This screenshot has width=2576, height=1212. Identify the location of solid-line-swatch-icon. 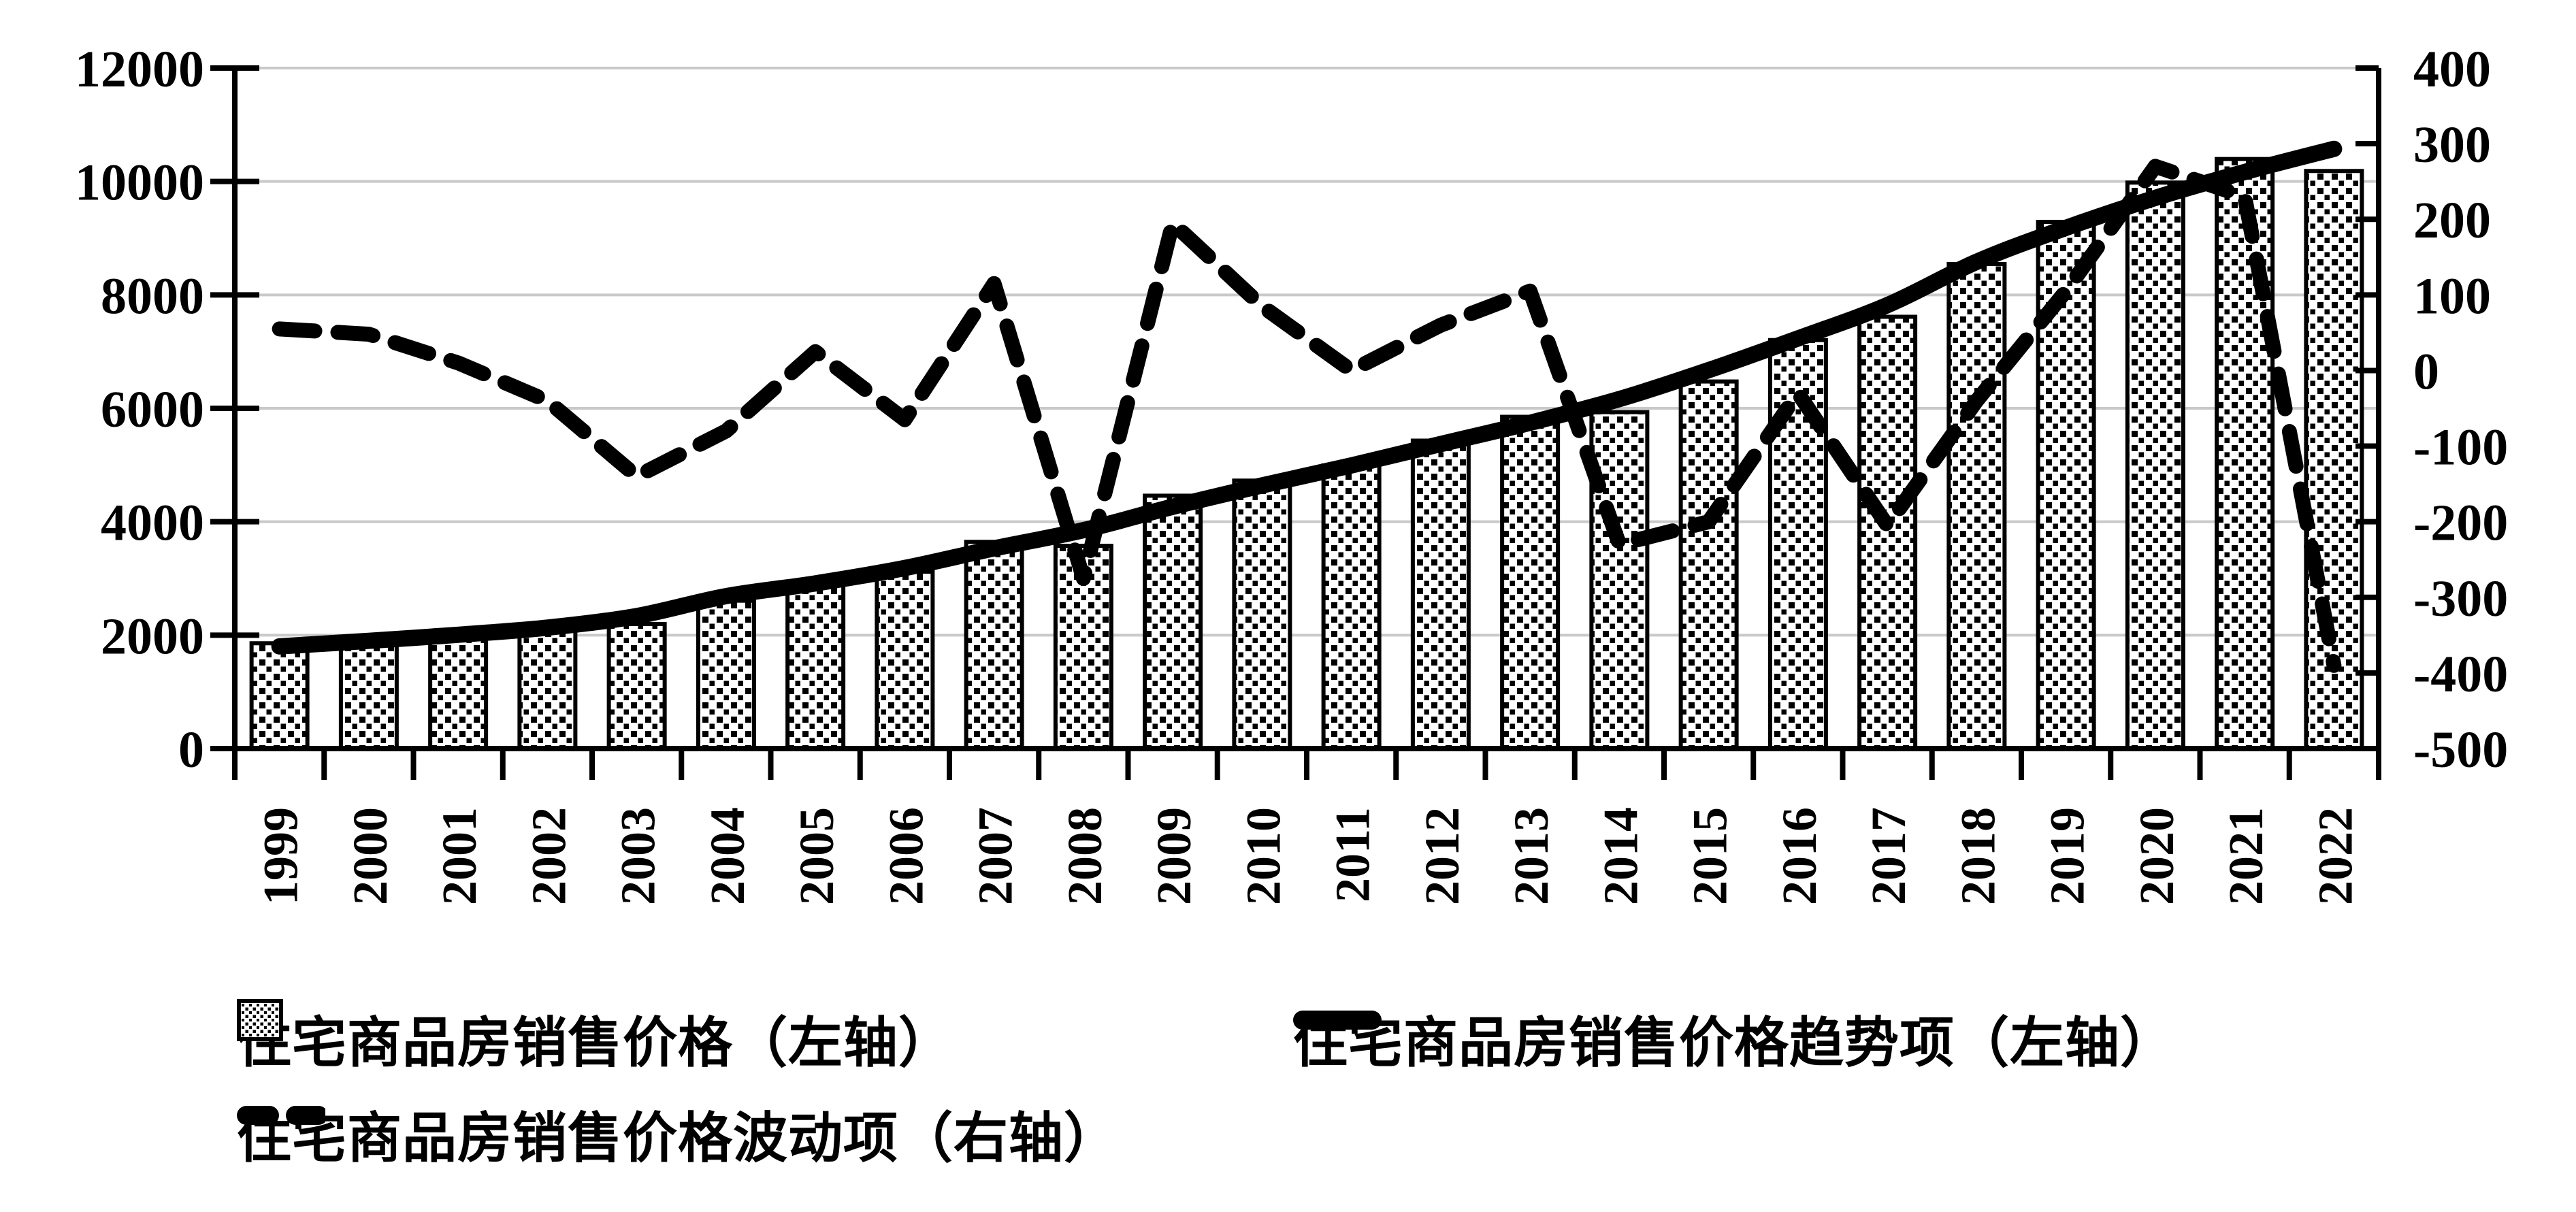
(1337, 1020).